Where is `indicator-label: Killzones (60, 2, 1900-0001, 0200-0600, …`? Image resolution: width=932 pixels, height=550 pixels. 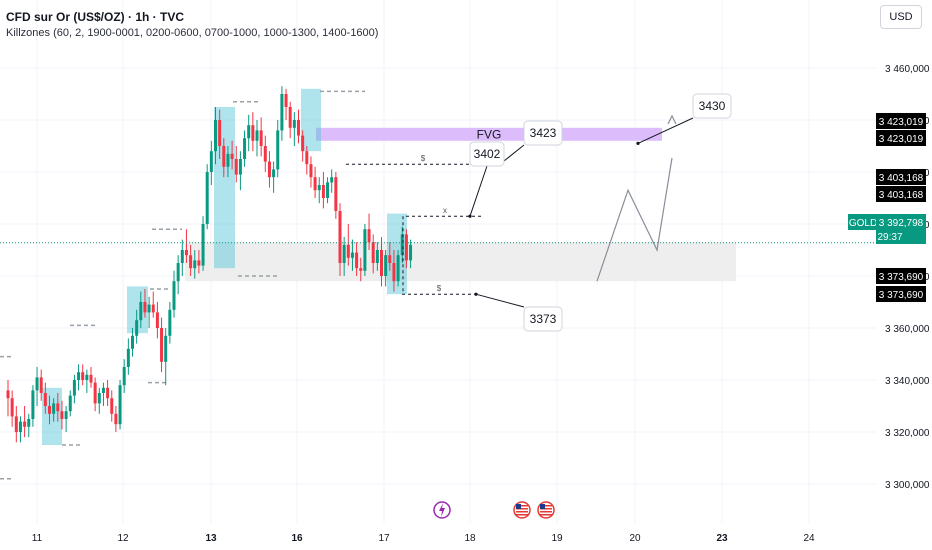
indicator-label: Killzones (60, 2, 1900-0001, 0200-0600, … is located at coordinates (192, 33).